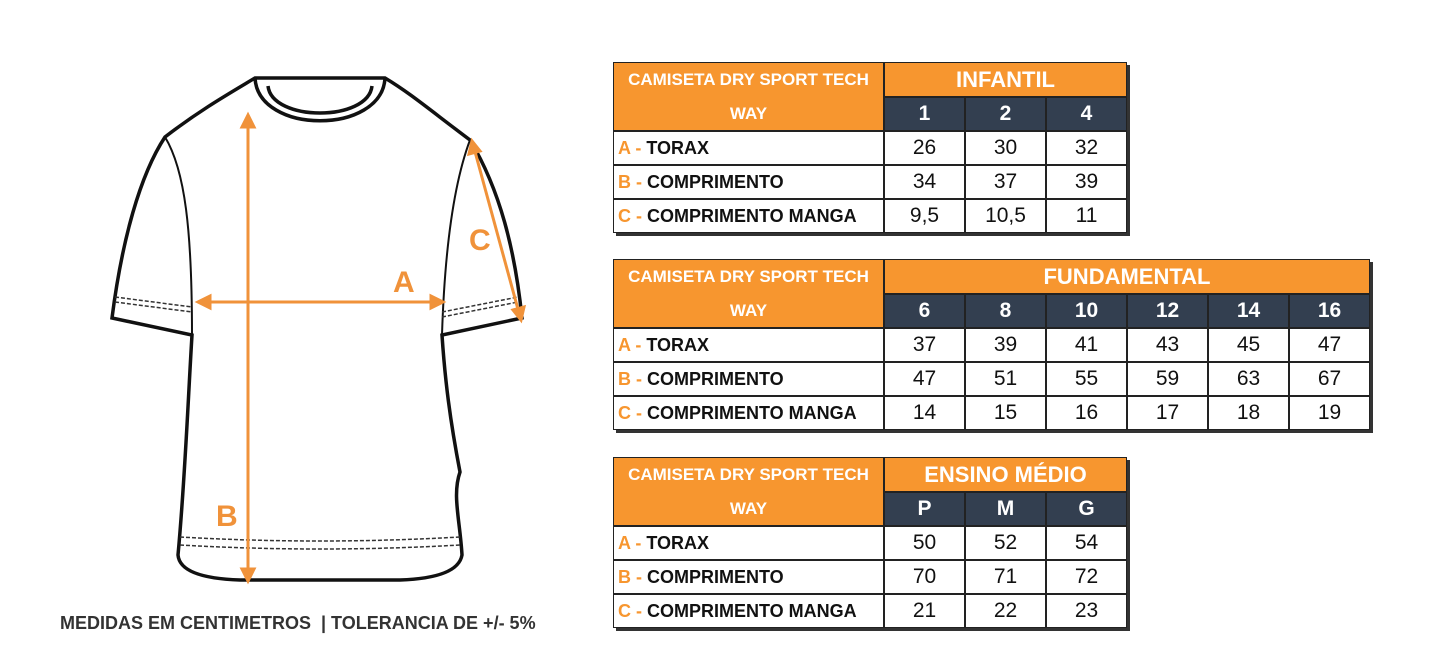  I want to click on size-header: 4, so click(1086, 114).